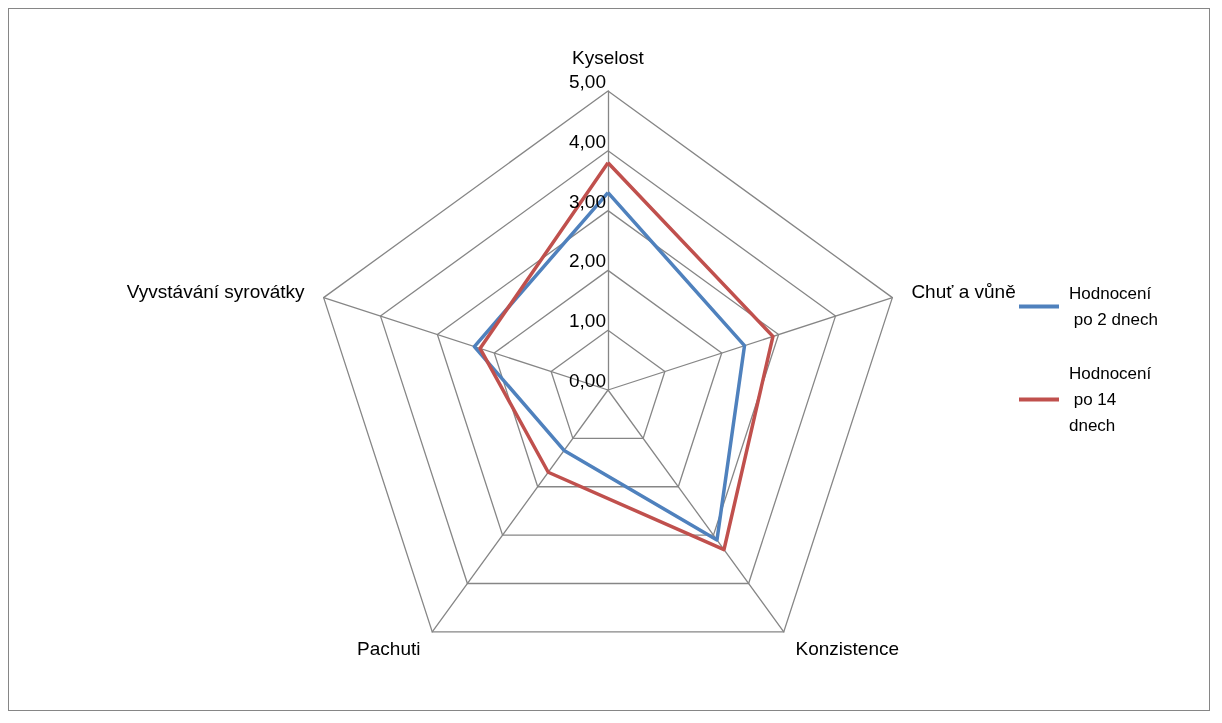 The width and height of the screenshot is (1222, 723). I want to click on y-tick-label: 0,00, so click(587, 380).